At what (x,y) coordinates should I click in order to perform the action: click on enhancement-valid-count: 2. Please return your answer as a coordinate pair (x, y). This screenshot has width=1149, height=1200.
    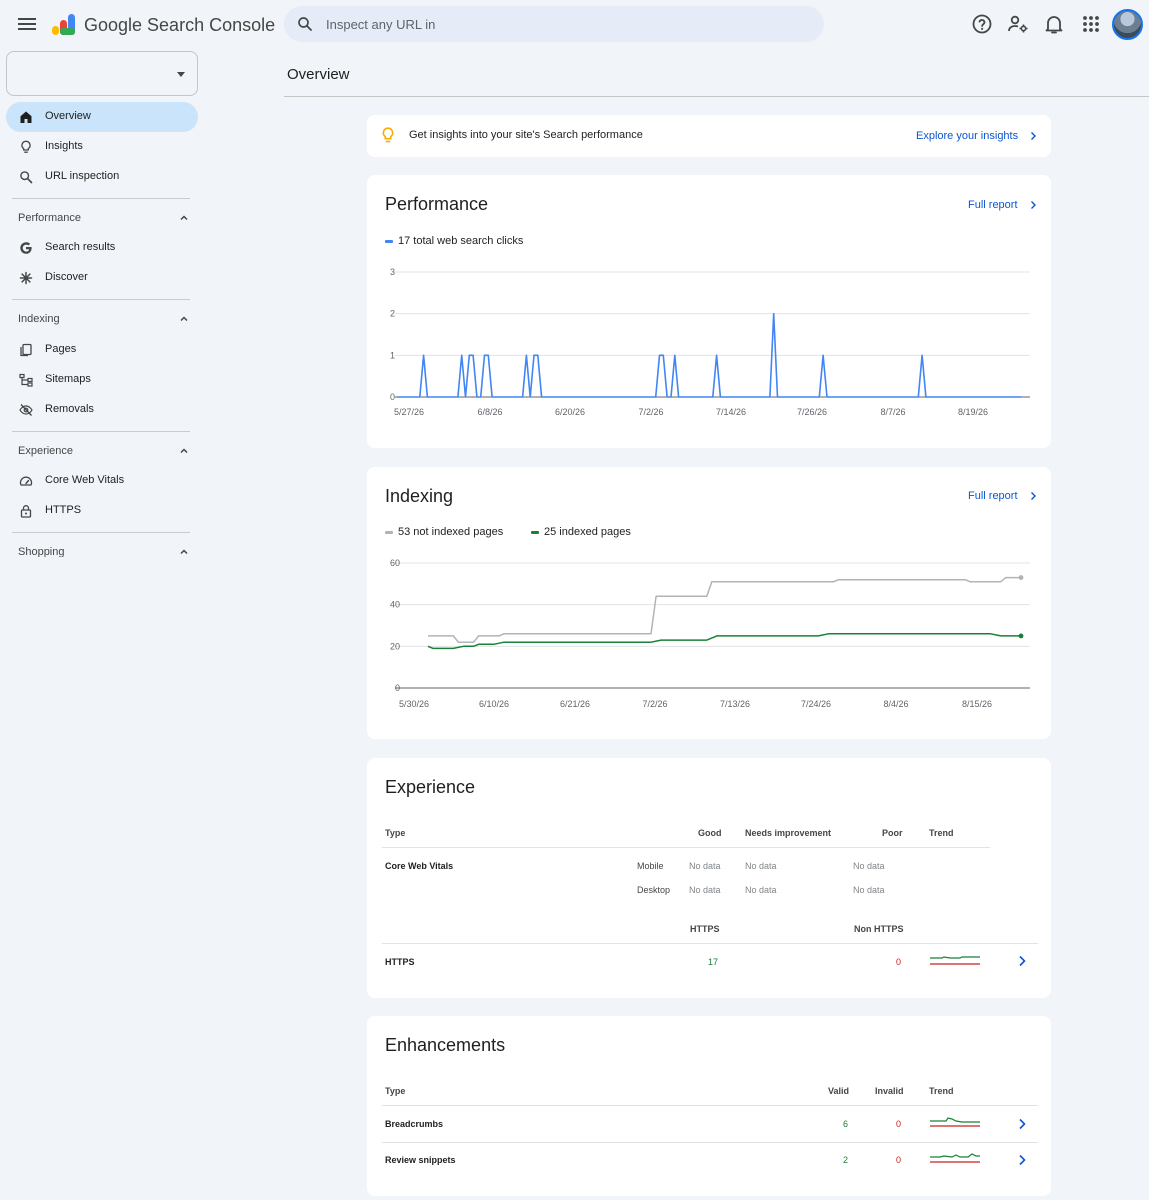
    Looking at the image, I should click on (846, 1160).